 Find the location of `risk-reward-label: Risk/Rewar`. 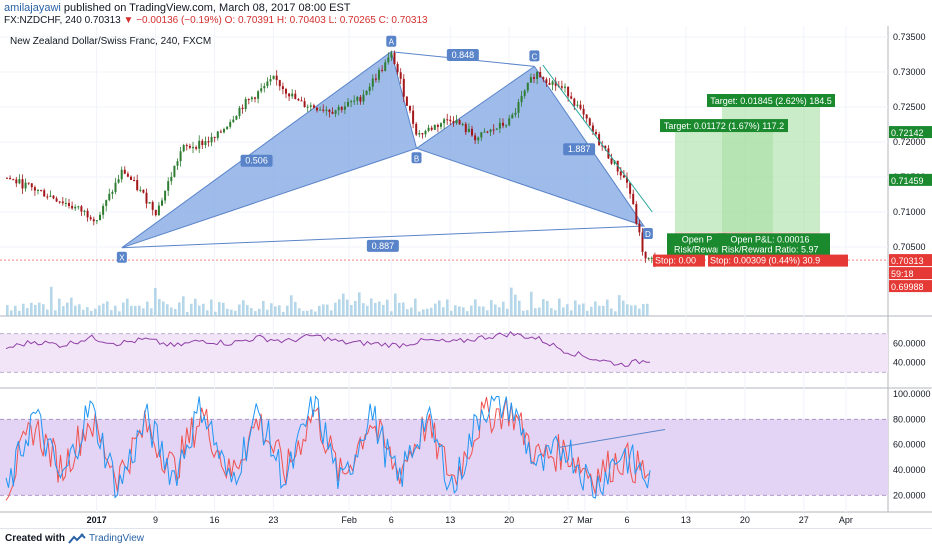

risk-reward-label: Risk/Rewar is located at coordinates (697, 249).